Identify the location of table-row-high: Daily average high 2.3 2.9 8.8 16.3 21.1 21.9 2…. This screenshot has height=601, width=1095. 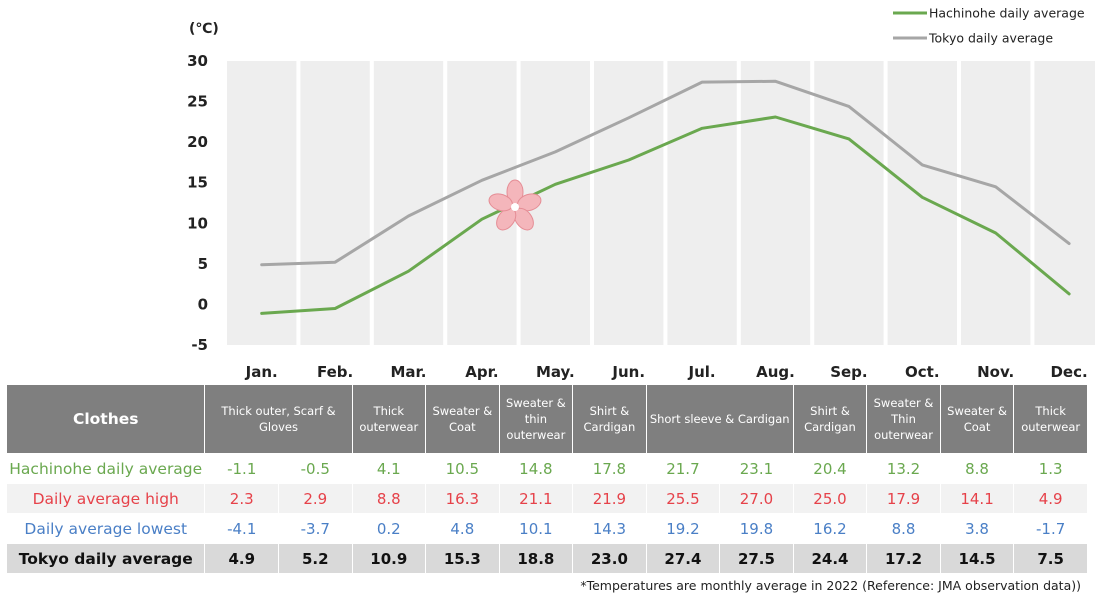
(546, 498).